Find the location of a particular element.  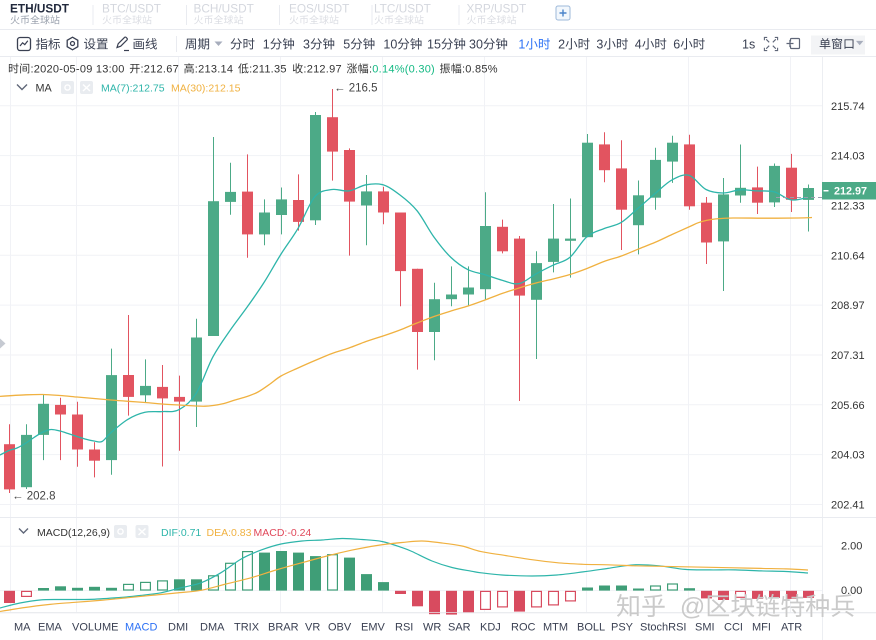

svg-text: BRAR is located at coordinates (283, 628).